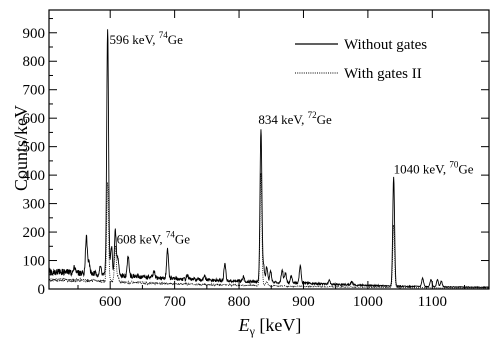 The width and height of the screenshot is (492, 342). Describe the element at coordinates (295, 118) in the screenshot. I see `peak-label: 834 keV, 72Ge` at that location.